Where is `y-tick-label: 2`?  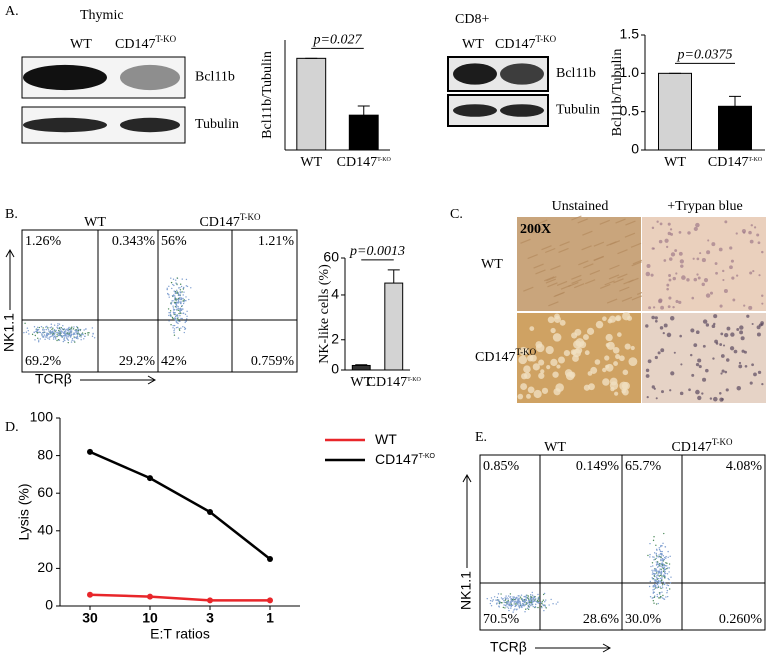
y-tick-label: 2 is located at coordinates (335, 338).